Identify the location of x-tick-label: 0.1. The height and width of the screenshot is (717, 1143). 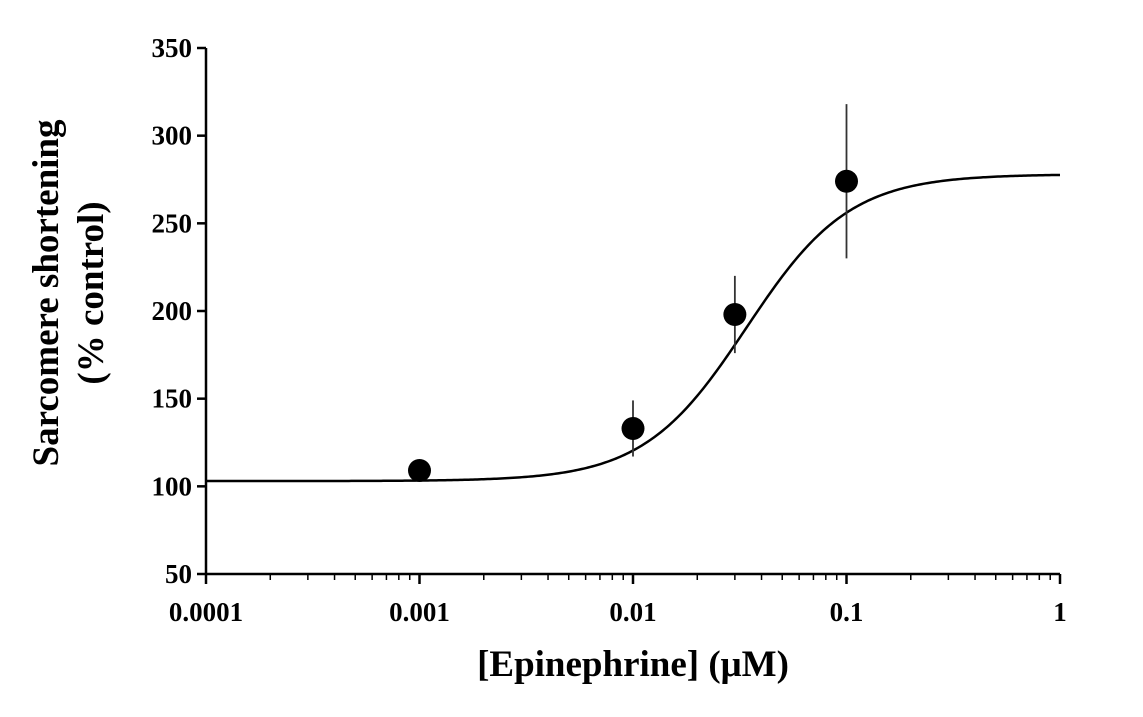
(847, 612).